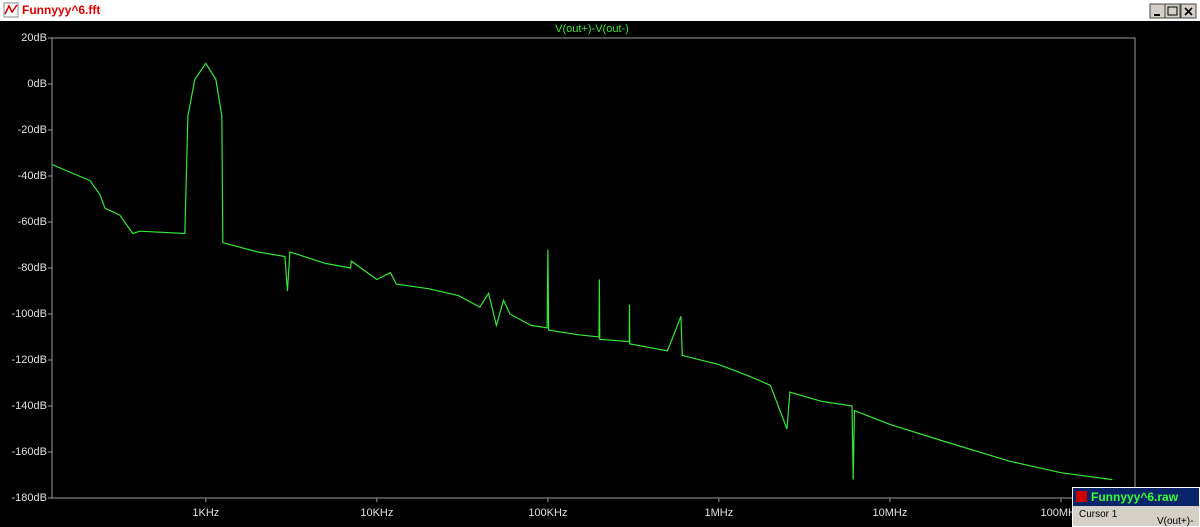 This screenshot has height=527, width=1200. I want to click on y-tick-label: -140dB, so click(29, 406).